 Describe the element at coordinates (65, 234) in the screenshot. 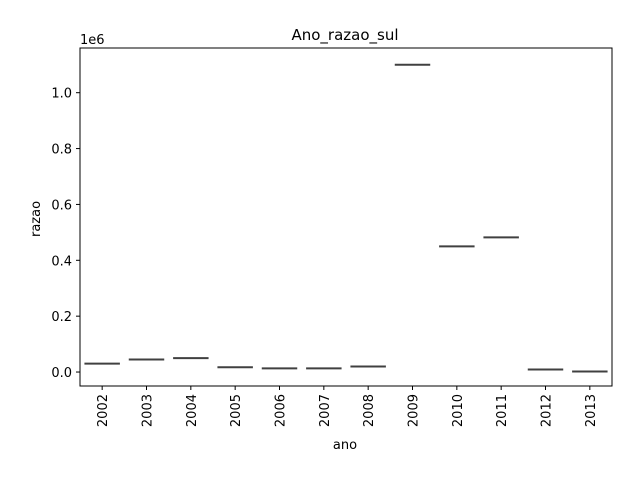

I see `y-axis: 0.0 0.2 0.4 0.6 0.8 1.0` at that location.